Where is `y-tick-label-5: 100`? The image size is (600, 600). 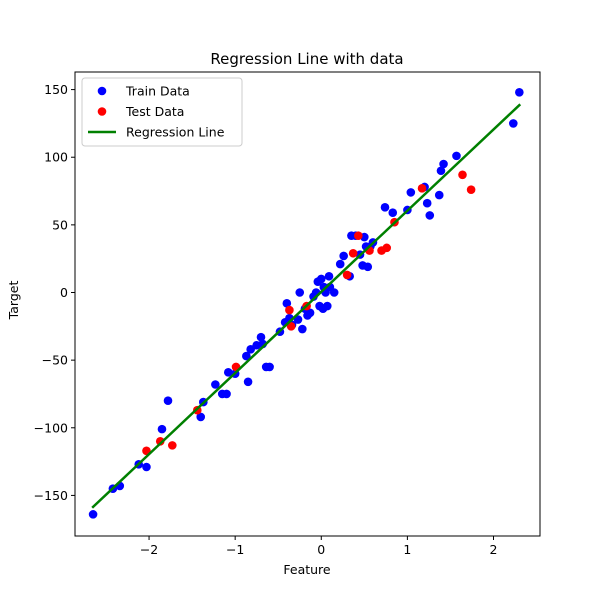 y-tick-label-5: 100 is located at coordinates (56, 157).